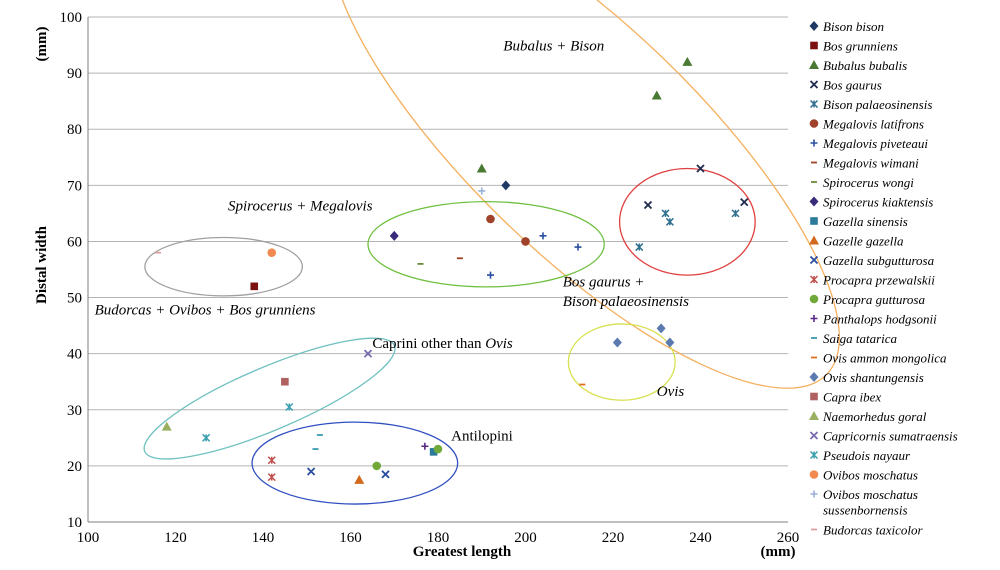 Image resolution: width=1000 pixels, height=570 pixels. Describe the element at coordinates (873, 377) in the screenshot. I see `legend-label: Ovis shantungensis` at that location.